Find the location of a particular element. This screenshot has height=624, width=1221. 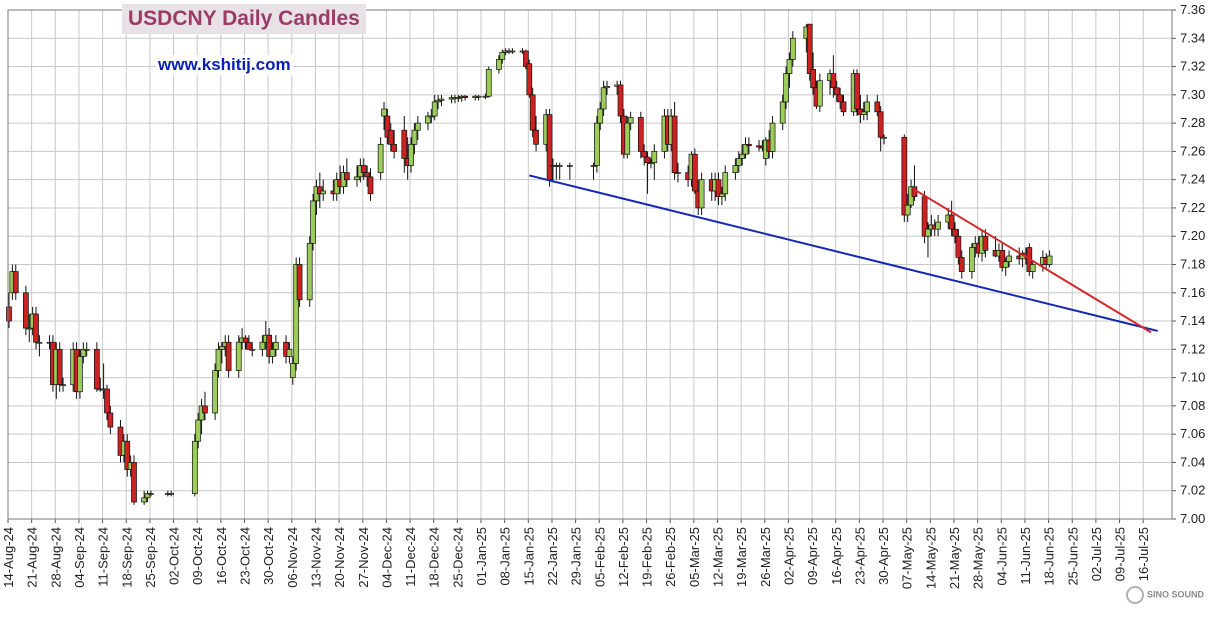

x-tick-label: 08-Jan-25 is located at coordinates (505, 556).